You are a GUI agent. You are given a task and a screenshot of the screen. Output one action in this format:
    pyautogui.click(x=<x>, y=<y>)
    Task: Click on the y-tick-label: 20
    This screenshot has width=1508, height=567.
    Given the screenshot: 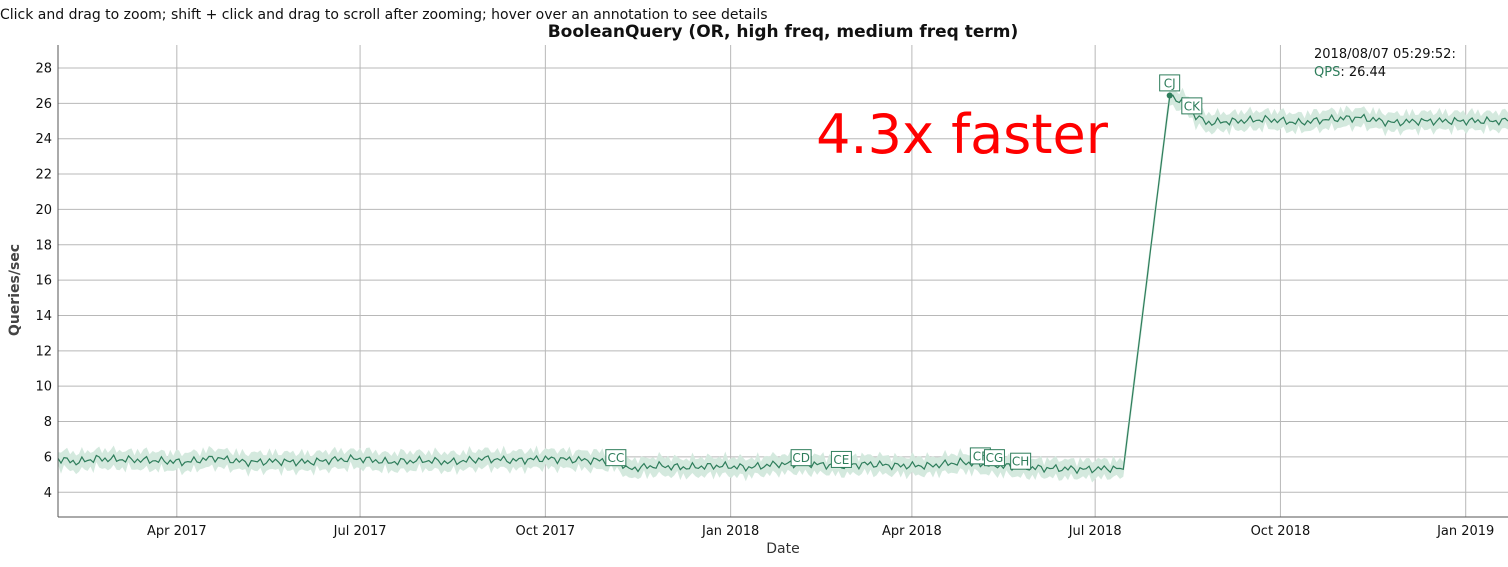 What is the action you would take?
    pyautogui.click(x=43, y=210)
    